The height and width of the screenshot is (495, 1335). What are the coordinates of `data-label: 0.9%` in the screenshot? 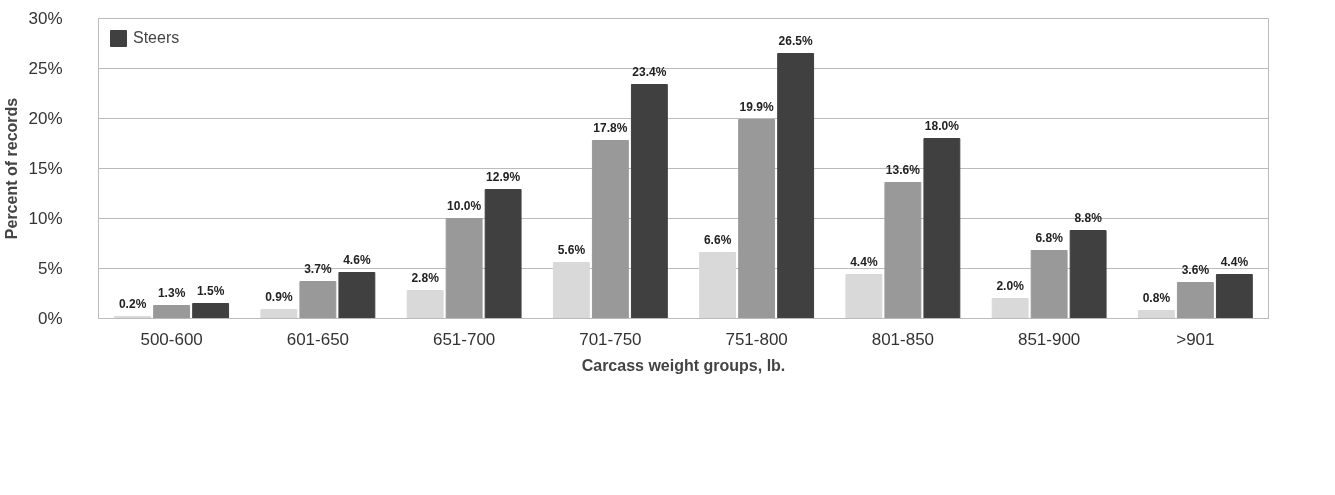 It's located at (279, 296).